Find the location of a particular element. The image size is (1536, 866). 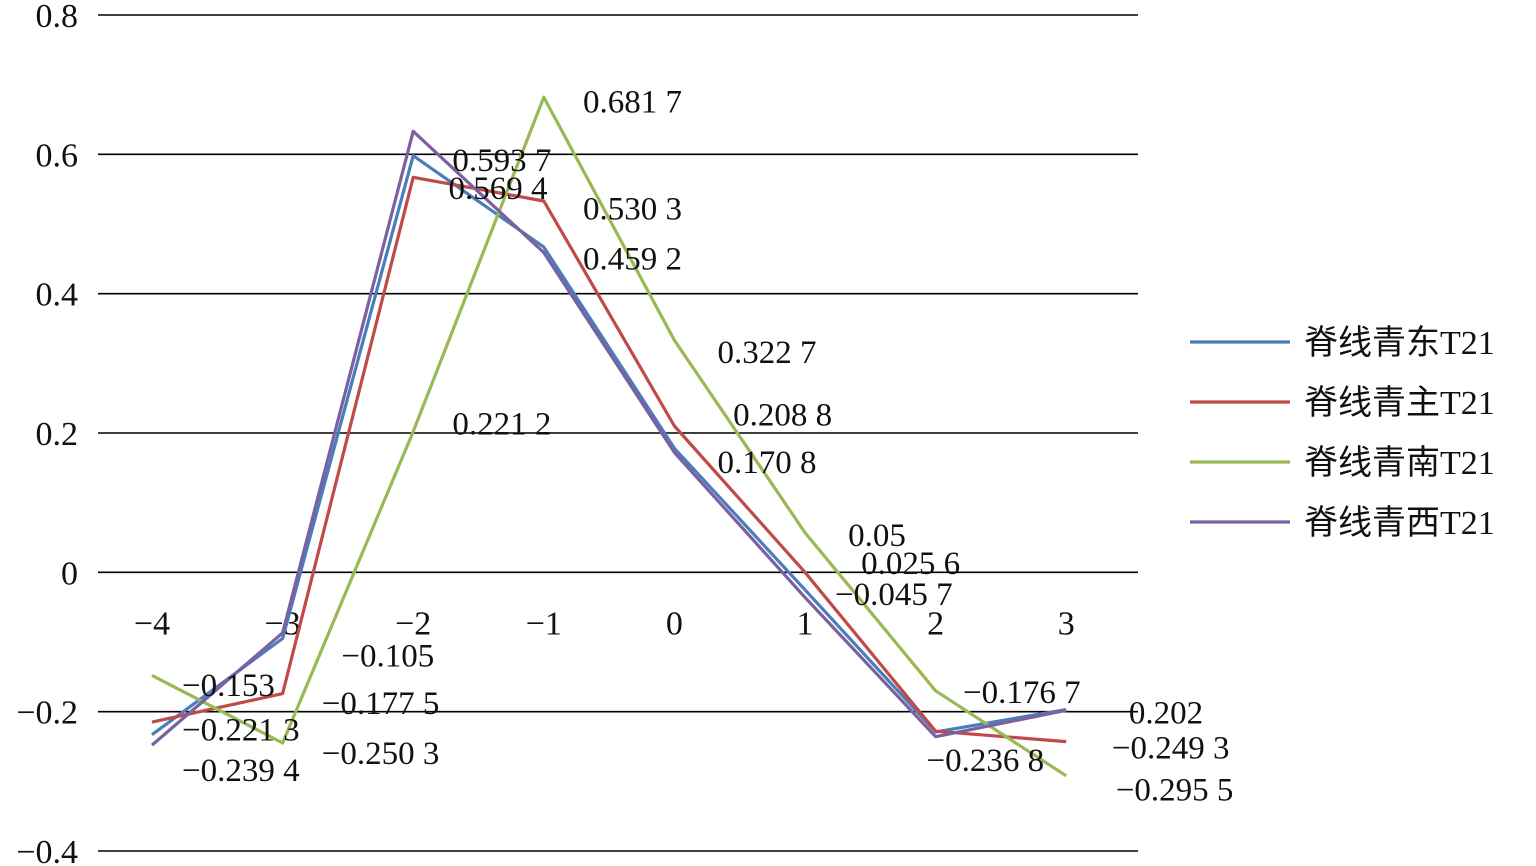

legend-label: 脊线青西T21 is located at coordinates (1399, 523).